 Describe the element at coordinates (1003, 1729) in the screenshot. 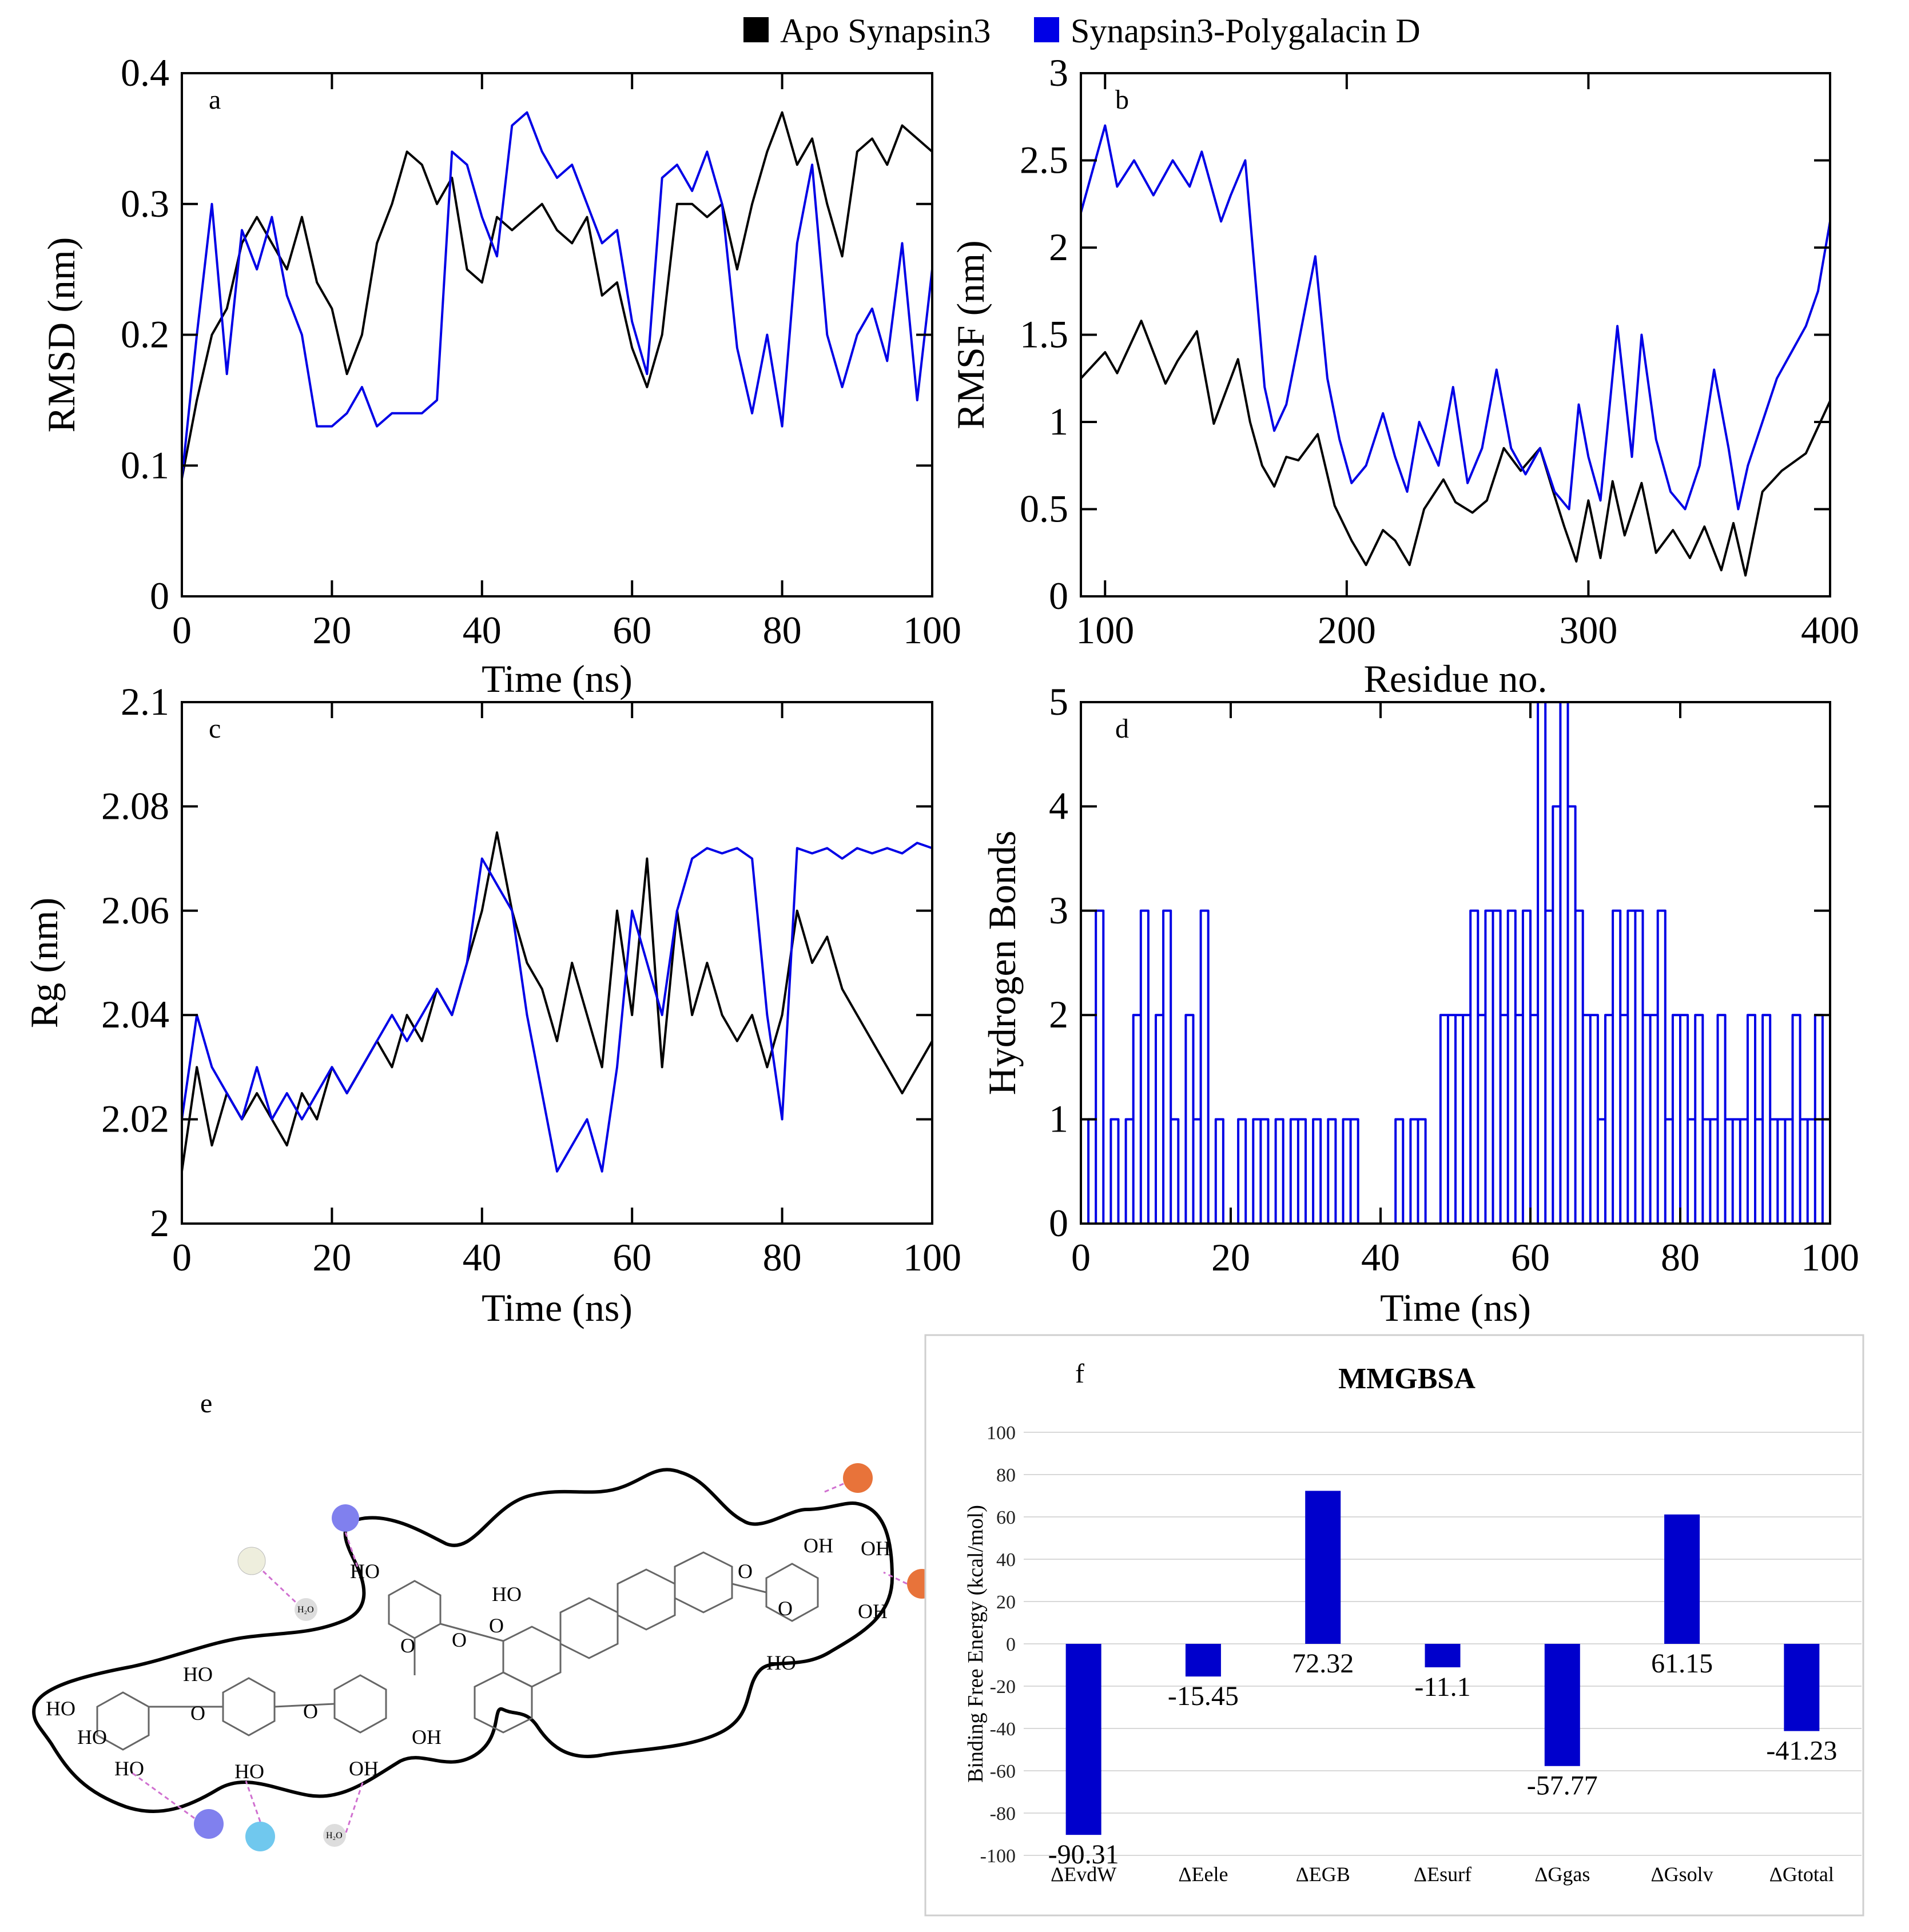

I see `y-tick-label: -40` at that location.